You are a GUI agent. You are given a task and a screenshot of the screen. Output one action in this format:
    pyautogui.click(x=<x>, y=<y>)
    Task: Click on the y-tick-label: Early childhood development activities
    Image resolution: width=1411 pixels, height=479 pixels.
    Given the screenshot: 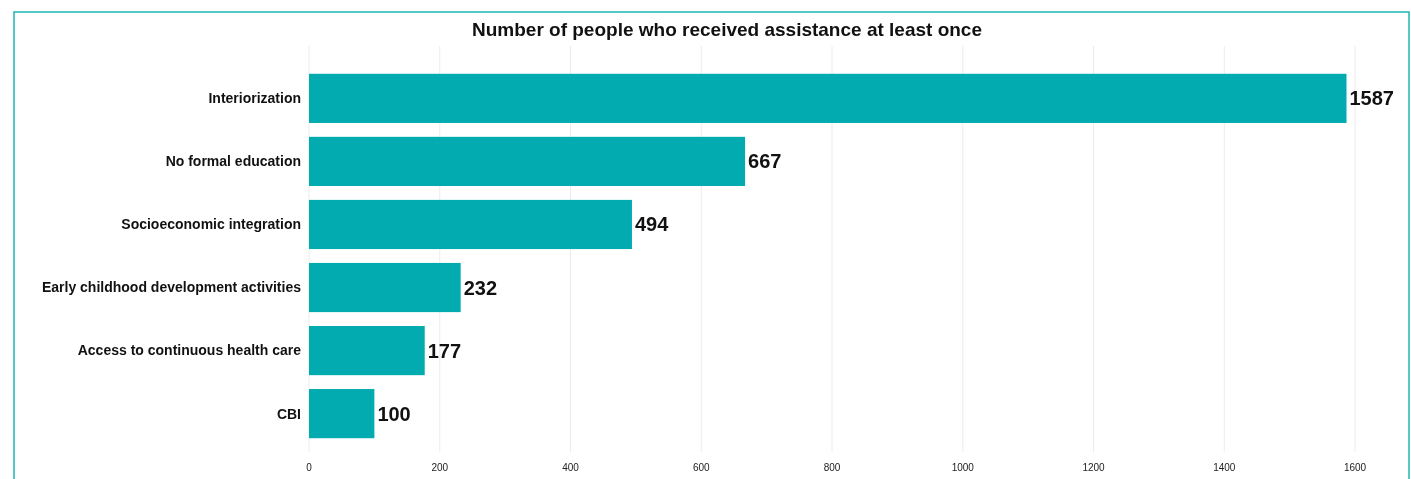 What is the action you would take?
    pyautogui.click(x=171, y=287)
    